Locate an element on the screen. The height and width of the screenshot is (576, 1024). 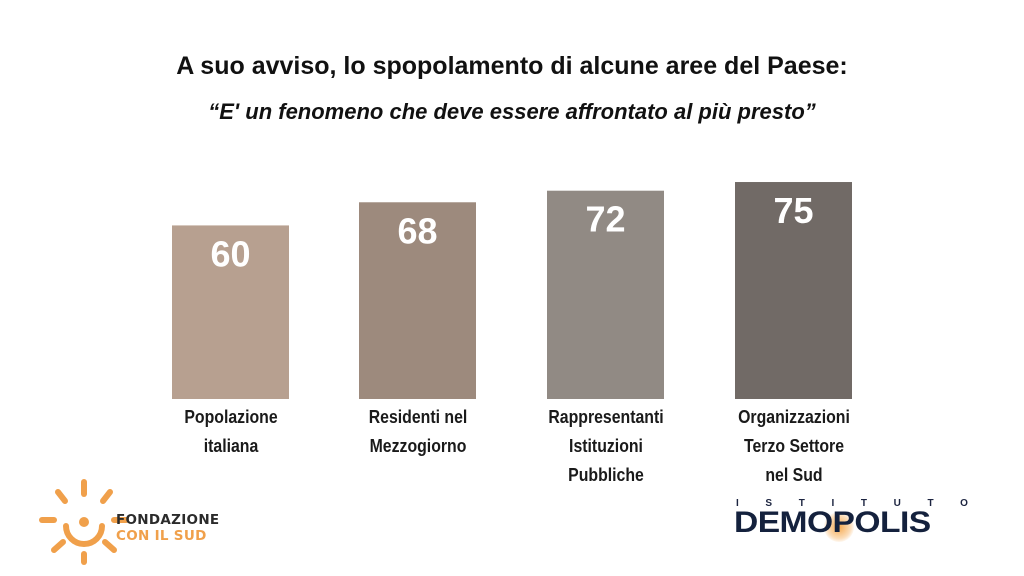
istituto-letter: U is located at coordinates (897, 503).